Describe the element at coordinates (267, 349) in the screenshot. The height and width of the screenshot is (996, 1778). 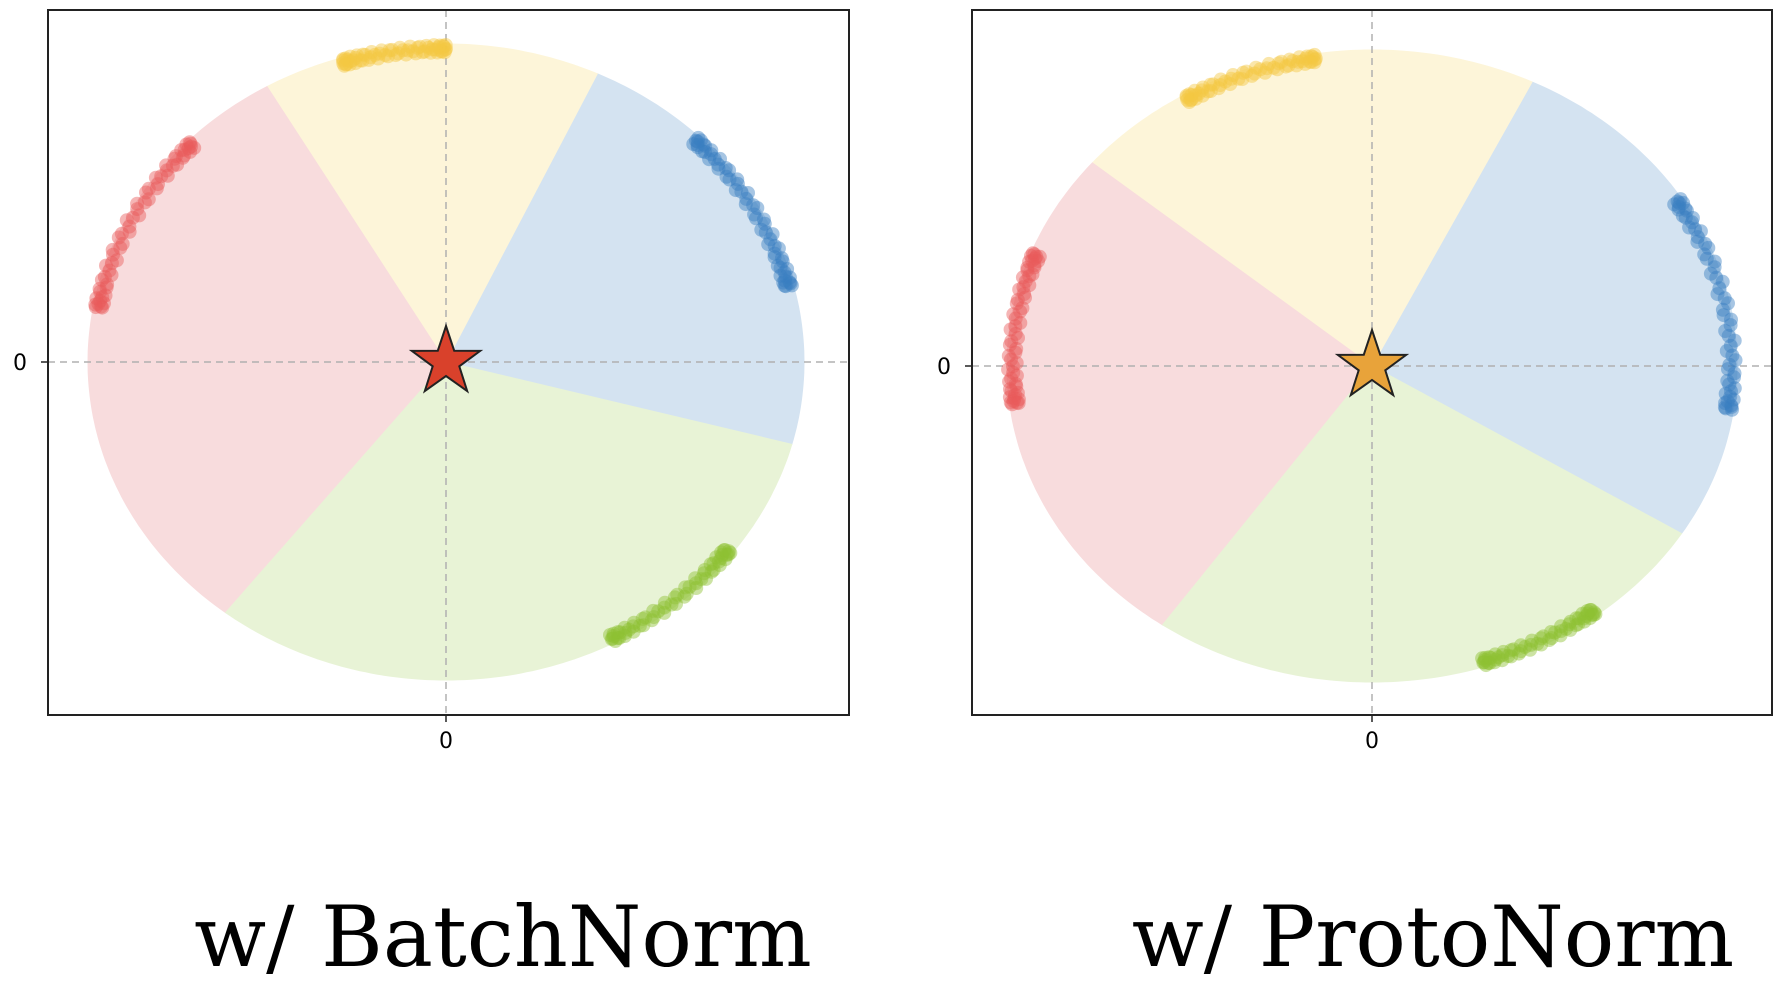
I see `wedge-red` at that location.